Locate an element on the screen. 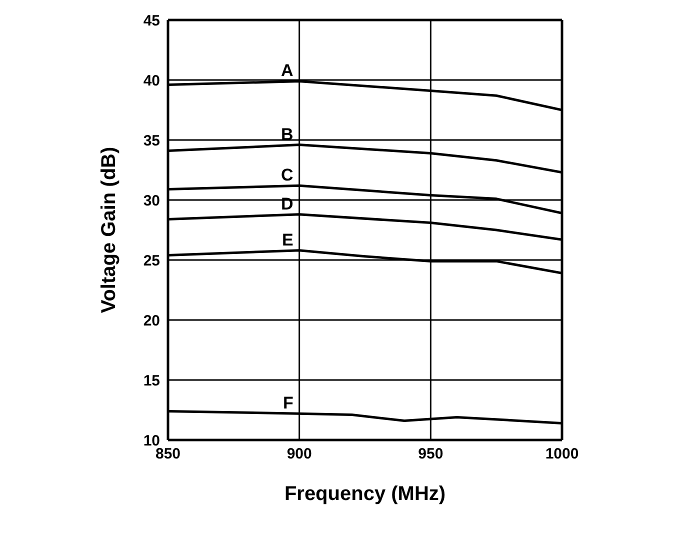 Image resolution: width=673 pixels, height=537 pixels. series-label: A is located at coordinates (287, 70).